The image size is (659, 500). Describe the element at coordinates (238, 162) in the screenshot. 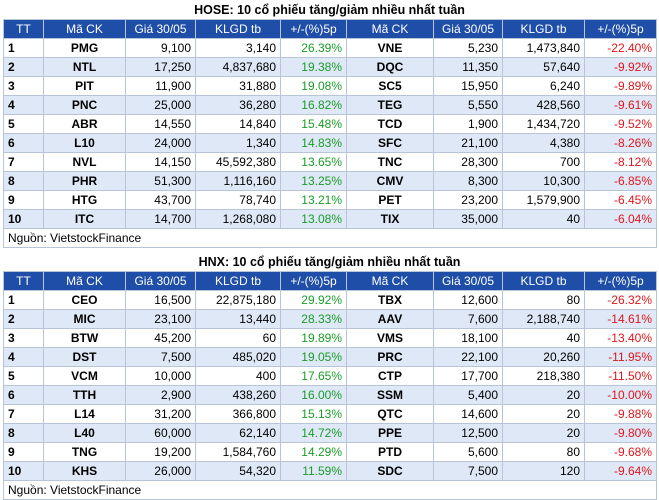

I see `gainer-volume-cell: 45,592,380` at that location.